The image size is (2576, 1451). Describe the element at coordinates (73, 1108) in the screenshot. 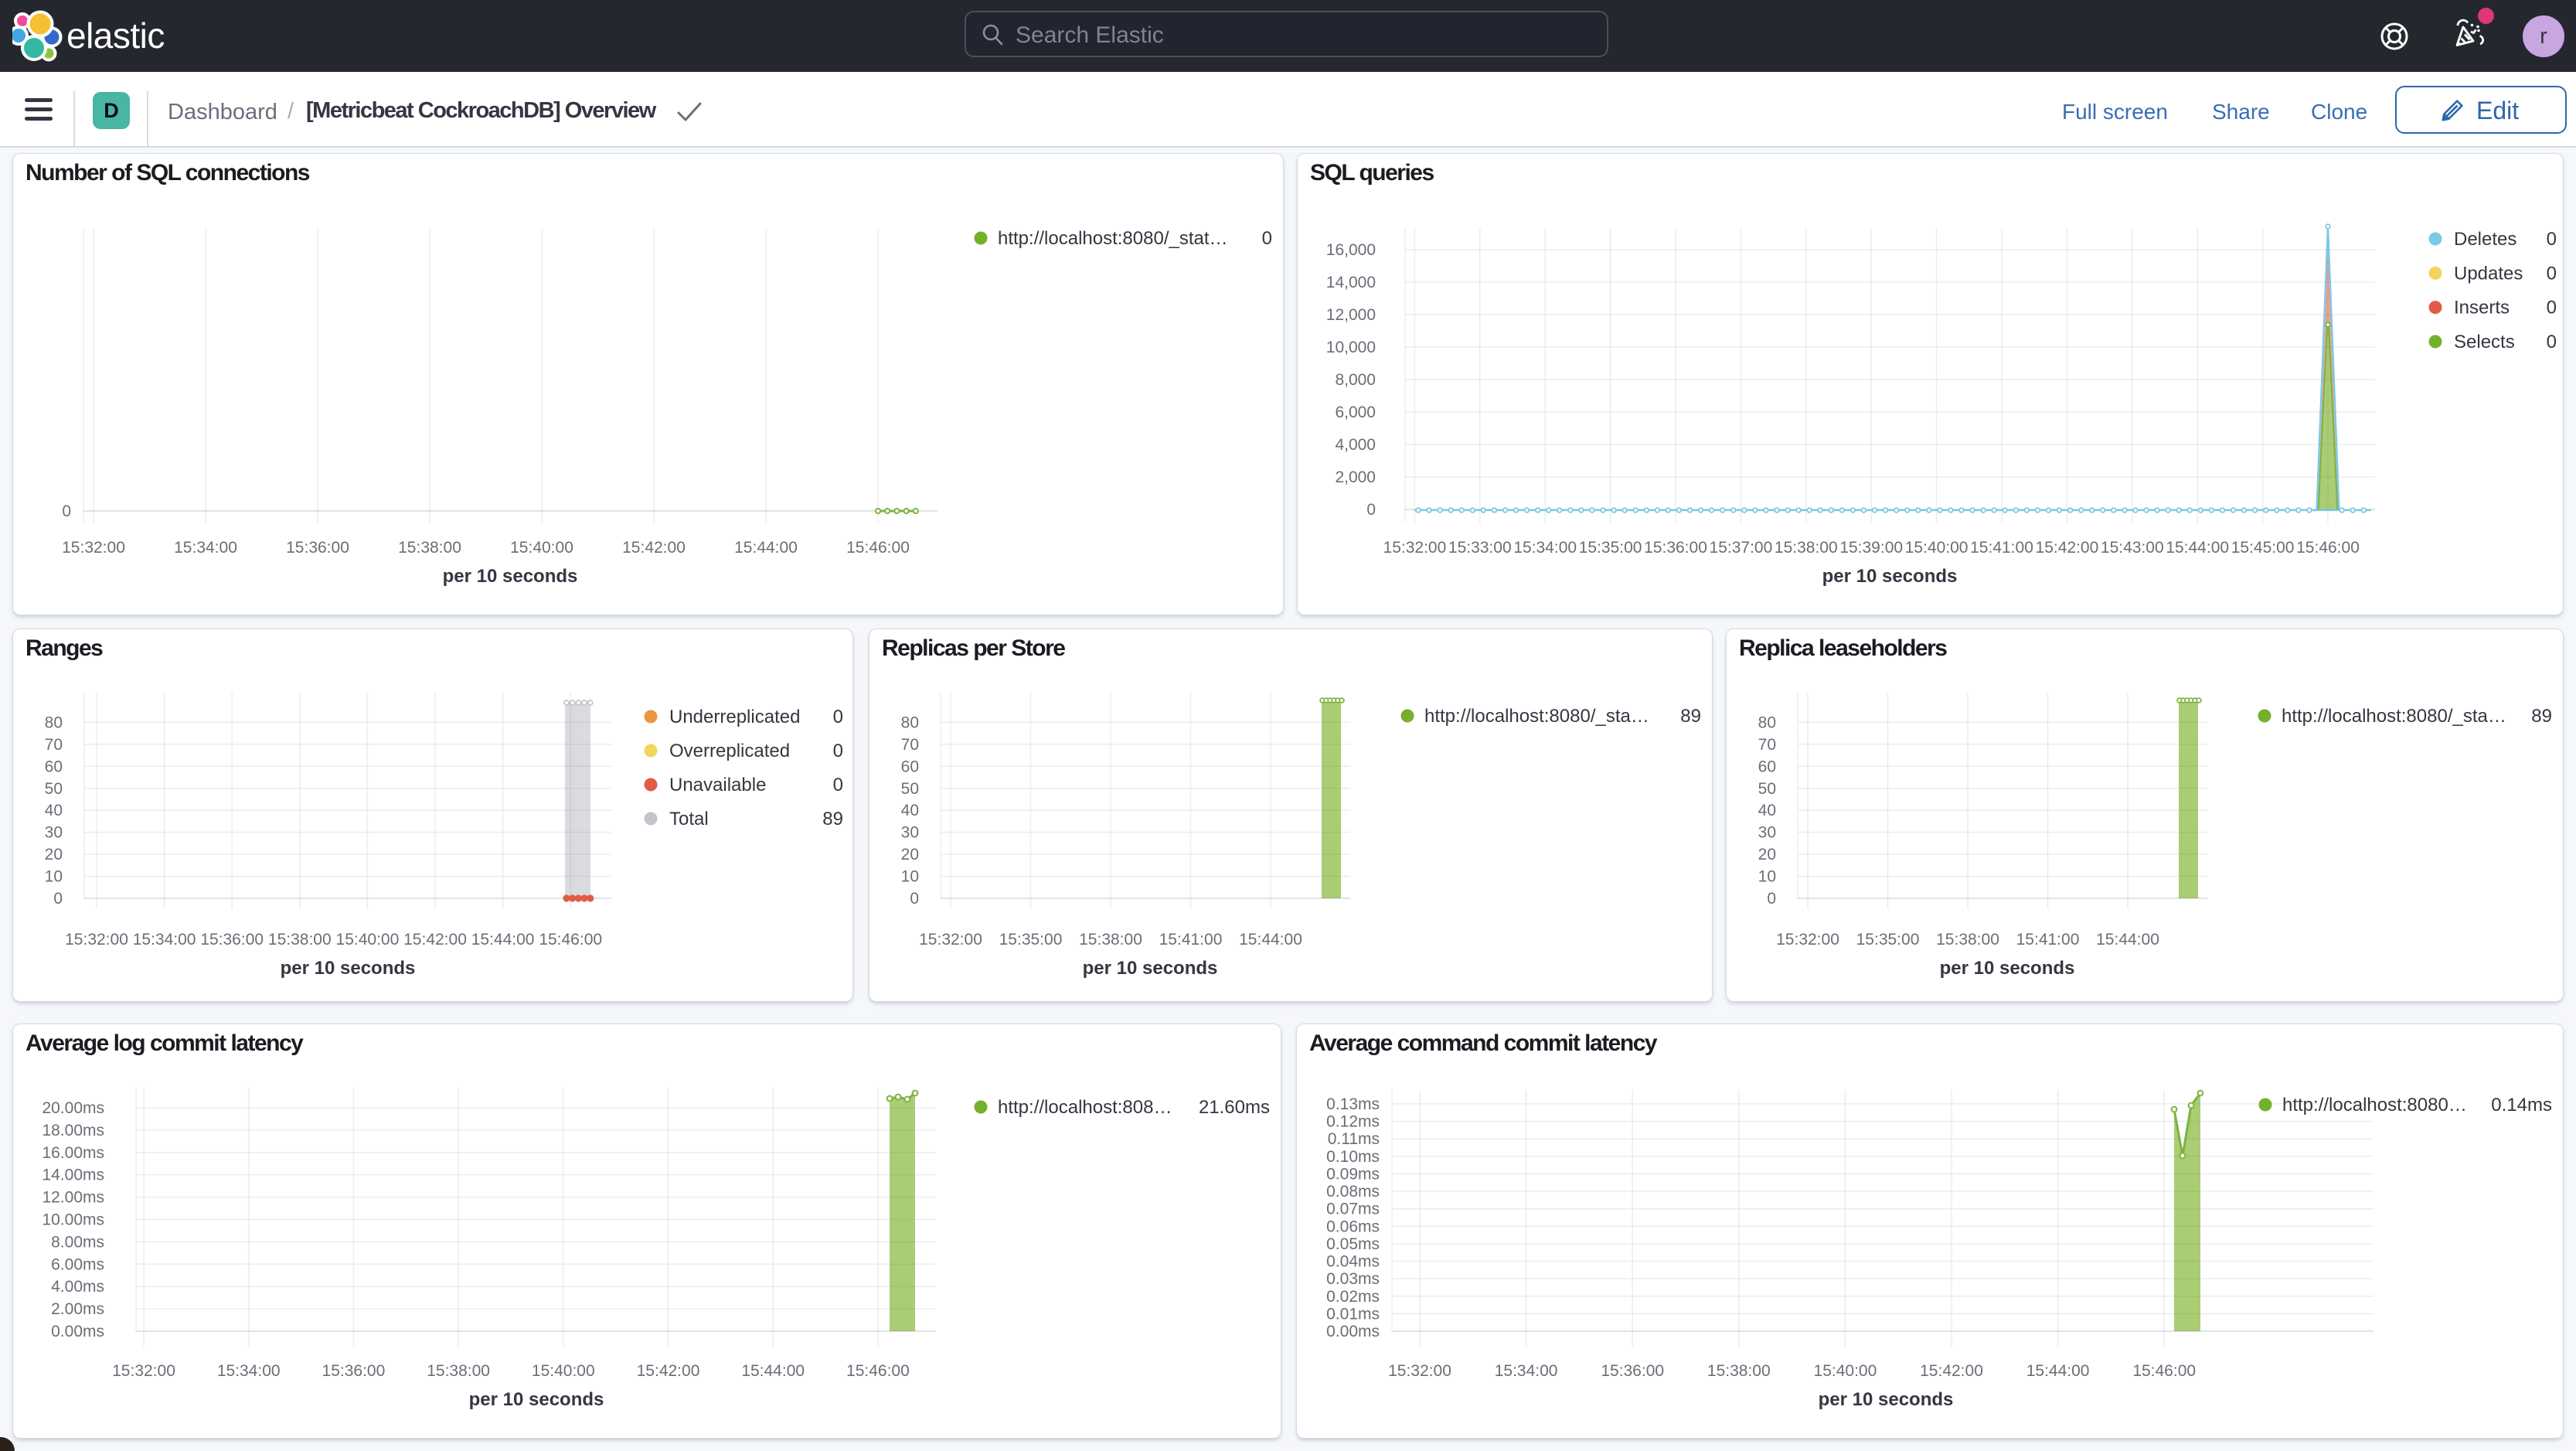

I see `svg-text: 20.00ms` at that location.